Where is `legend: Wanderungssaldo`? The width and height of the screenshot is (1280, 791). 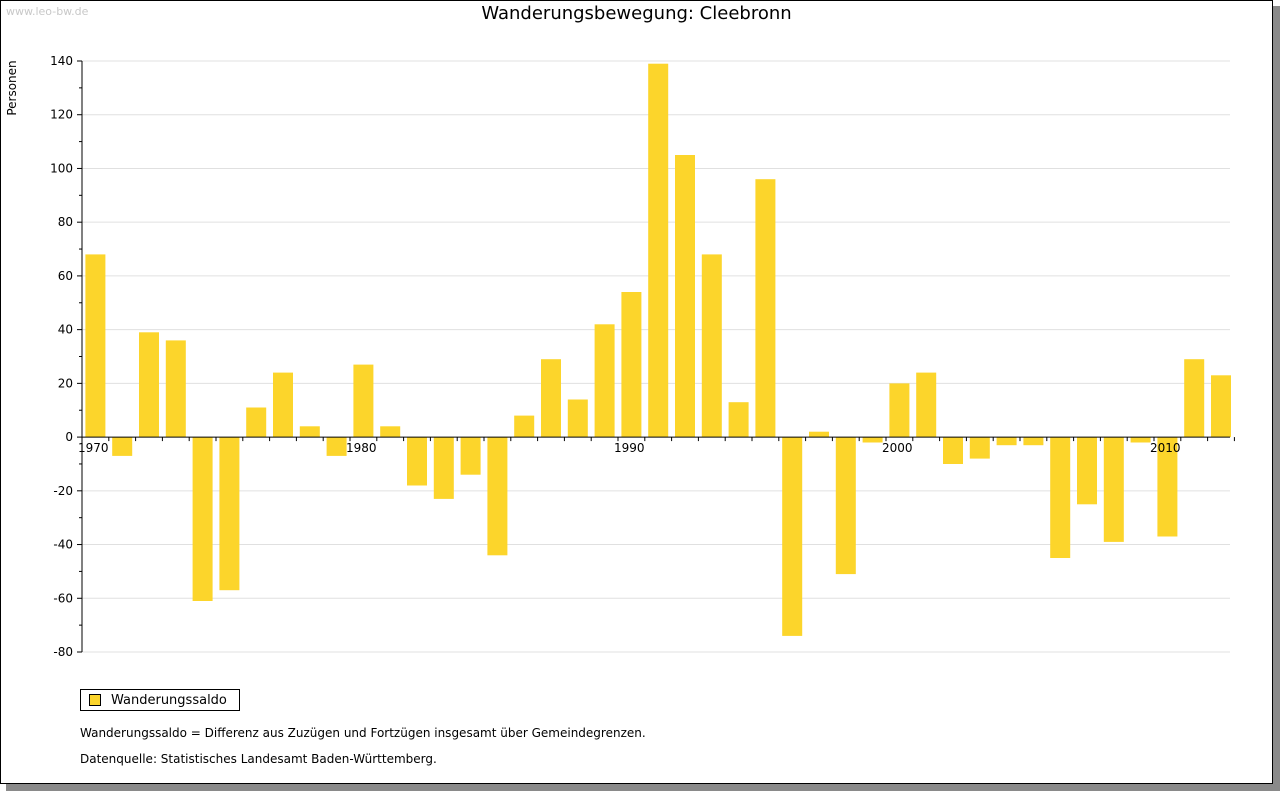 legend: Wanderungssaldo is located at coordinates (160, 700).